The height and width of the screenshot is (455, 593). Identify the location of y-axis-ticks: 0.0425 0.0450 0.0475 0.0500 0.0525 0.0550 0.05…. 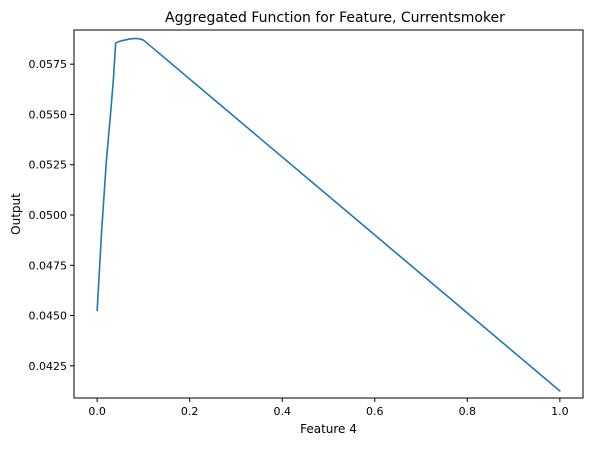
(51, 215).